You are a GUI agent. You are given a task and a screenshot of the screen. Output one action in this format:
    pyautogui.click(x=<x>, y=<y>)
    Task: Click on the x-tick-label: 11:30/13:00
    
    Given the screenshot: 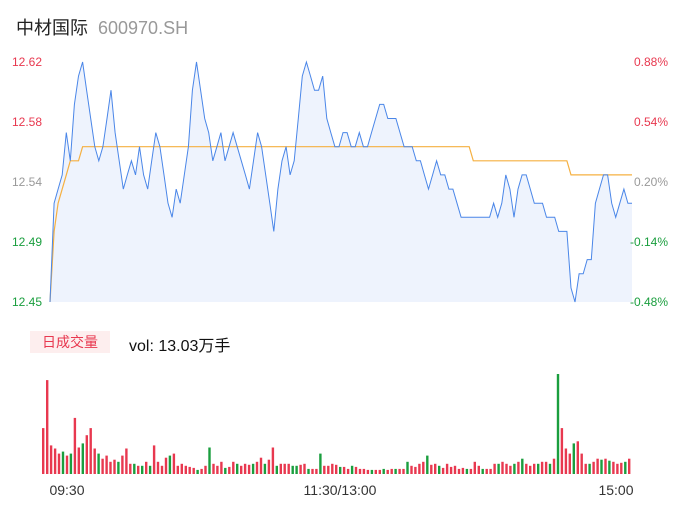 What is the action you would take?
    pyautogui.click(x=340, y=490)
    